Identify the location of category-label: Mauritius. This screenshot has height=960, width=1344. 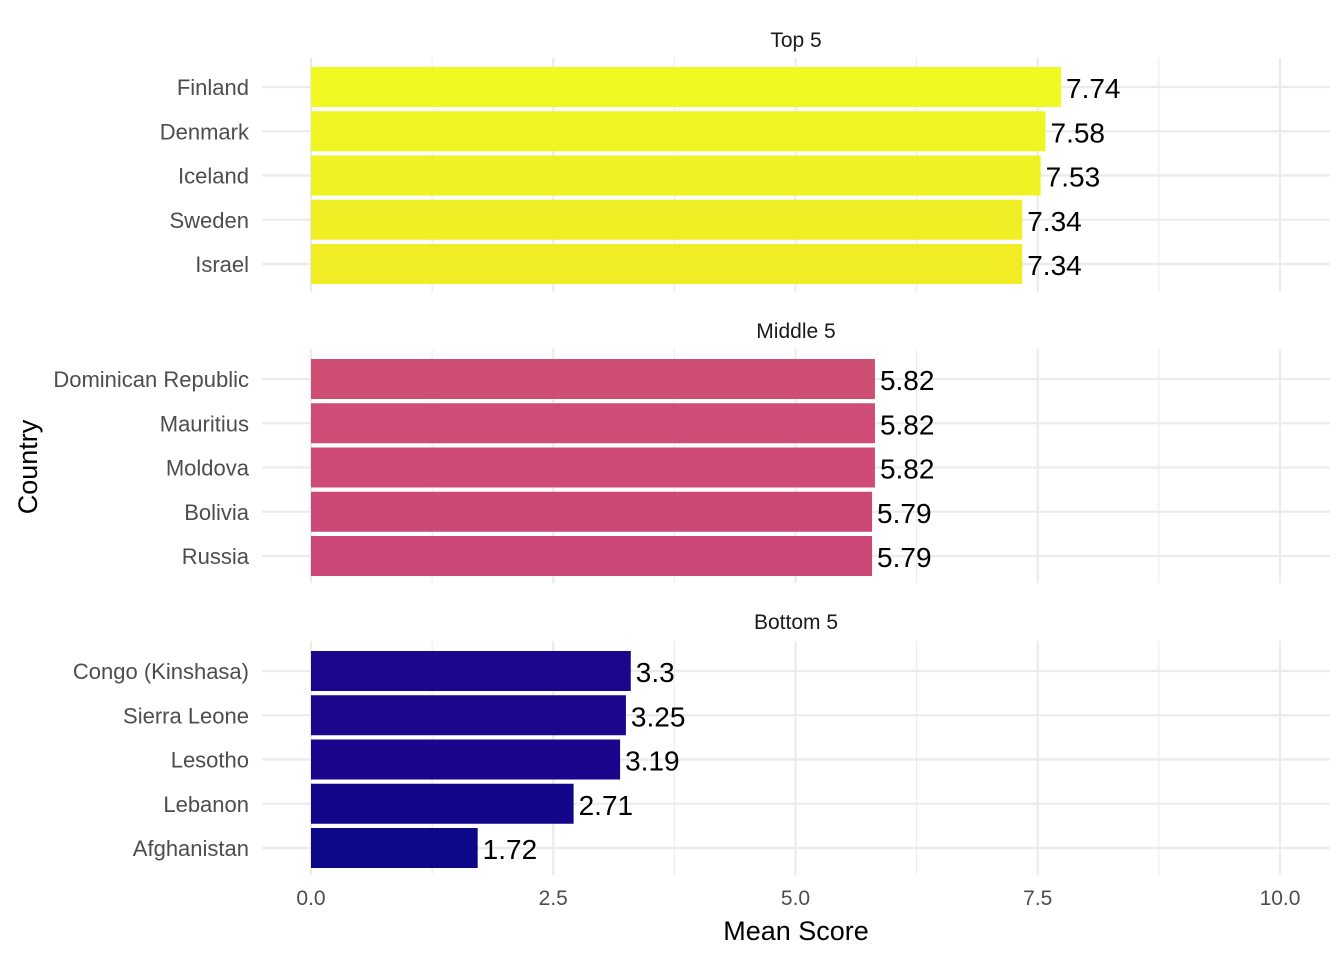
(204, 423).